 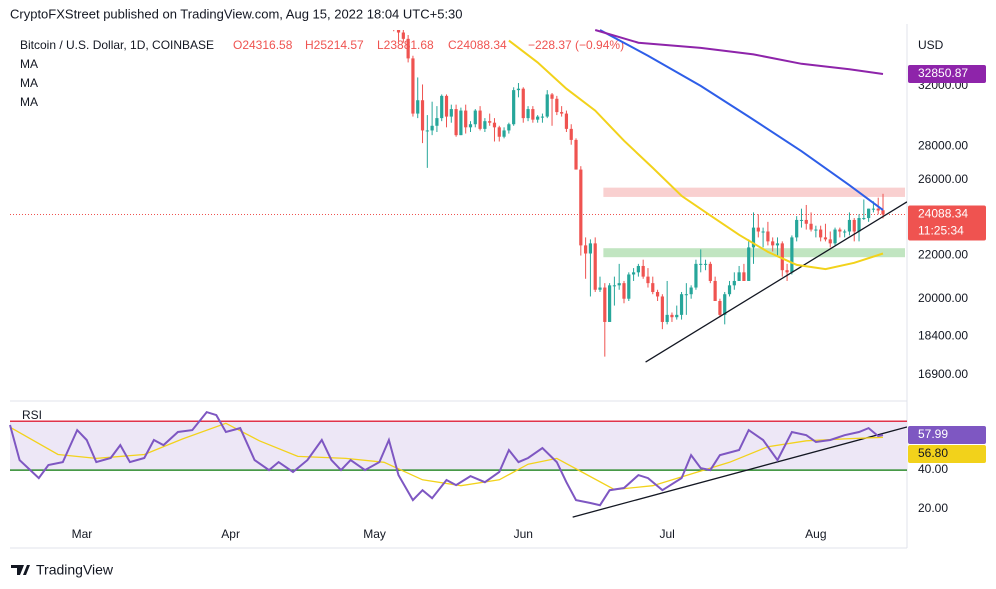 I want to click on ohlc-close: C24088.34, so click(x=477, y=45).